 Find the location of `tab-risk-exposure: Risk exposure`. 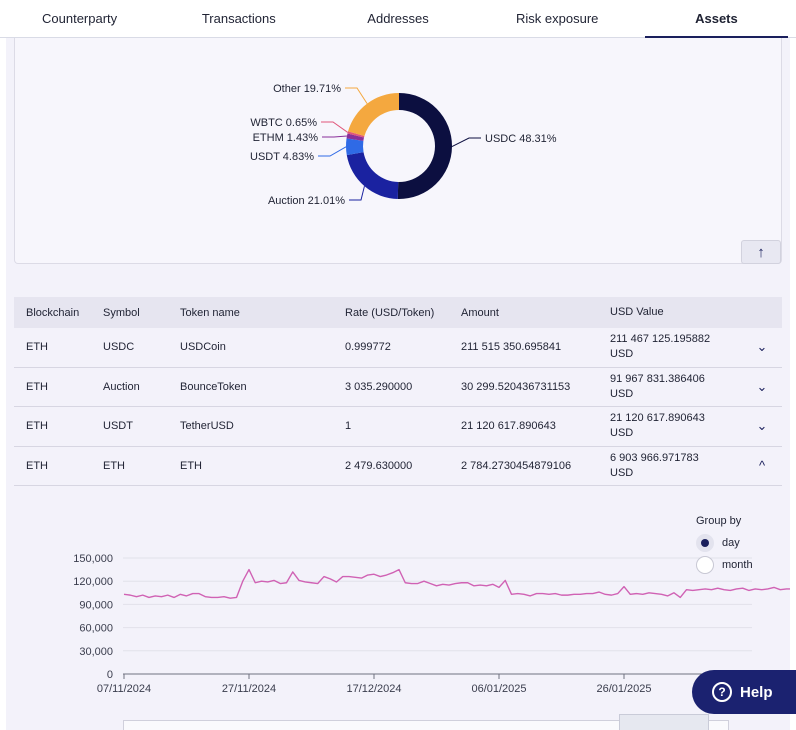

tab-risk-exposure: Risk exposure is located at coordinates (557, 18).